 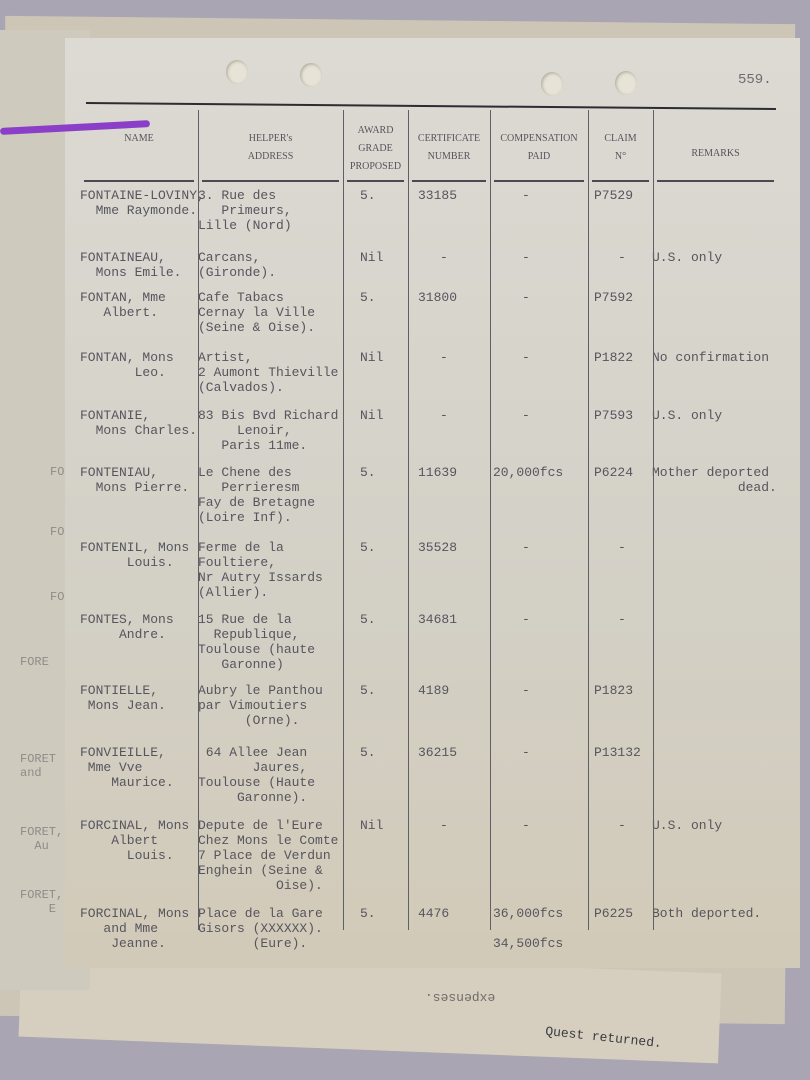 I want to click on cell-name: FORCINAL, Mons and Mme Jeanne., so click(x=135, y=928).